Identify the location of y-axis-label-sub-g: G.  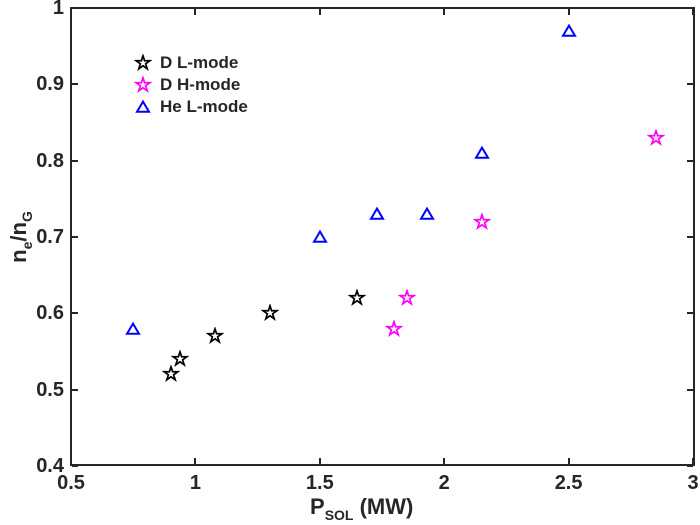
(27, 217).